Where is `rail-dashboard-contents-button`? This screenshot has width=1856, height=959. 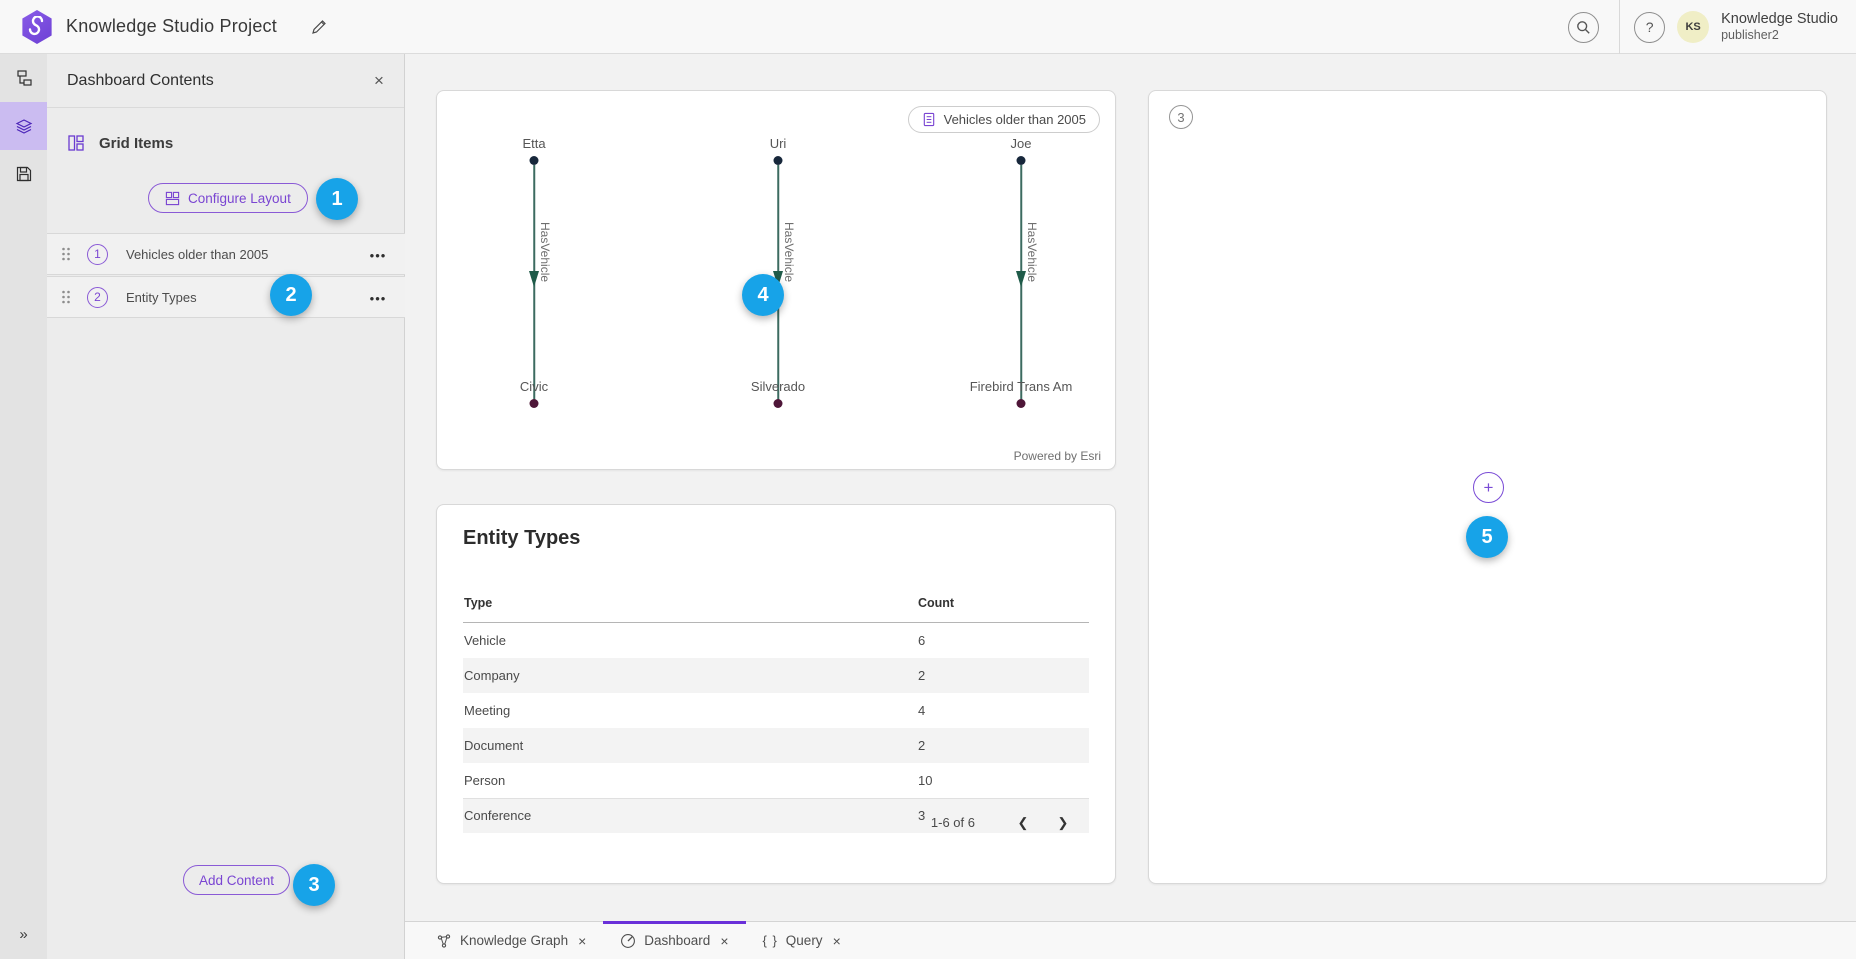 rail-dashboard-contents-button is located at coordinates (23, 126).